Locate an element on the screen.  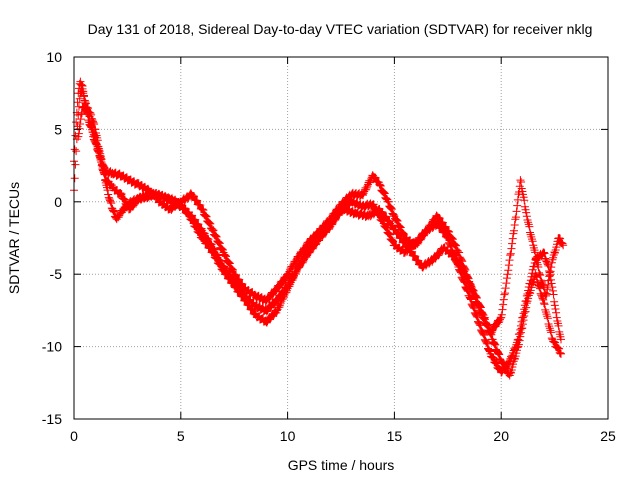
y-tick-label: -15 is located at coordinates (52, 419).